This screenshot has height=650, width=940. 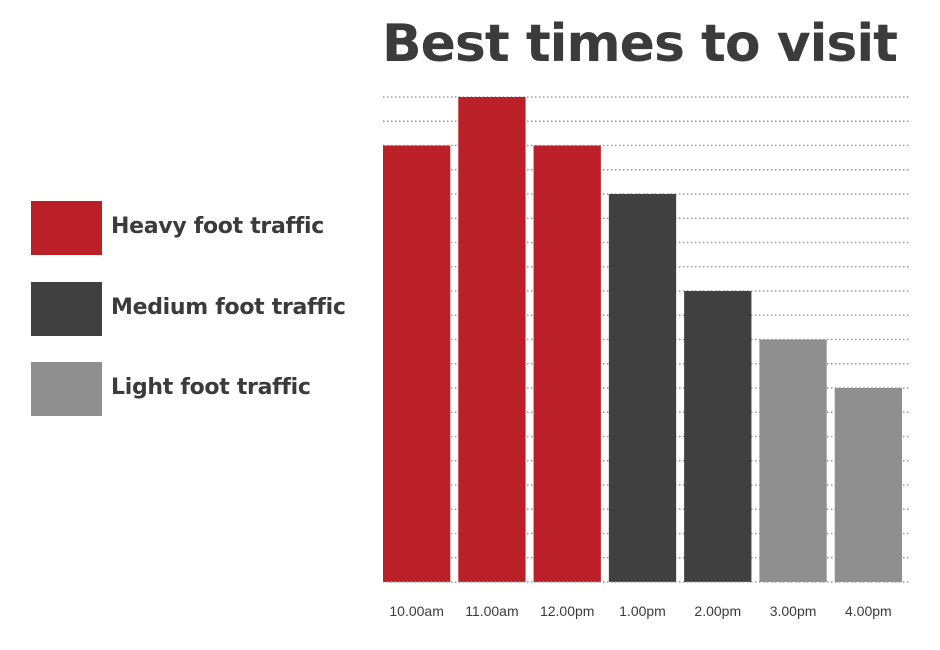 What do you see at coordinates (228, 307) in the screenshot?
I see `legend-label-medium: Medium foot traffic` at bounding box center [228, 307].